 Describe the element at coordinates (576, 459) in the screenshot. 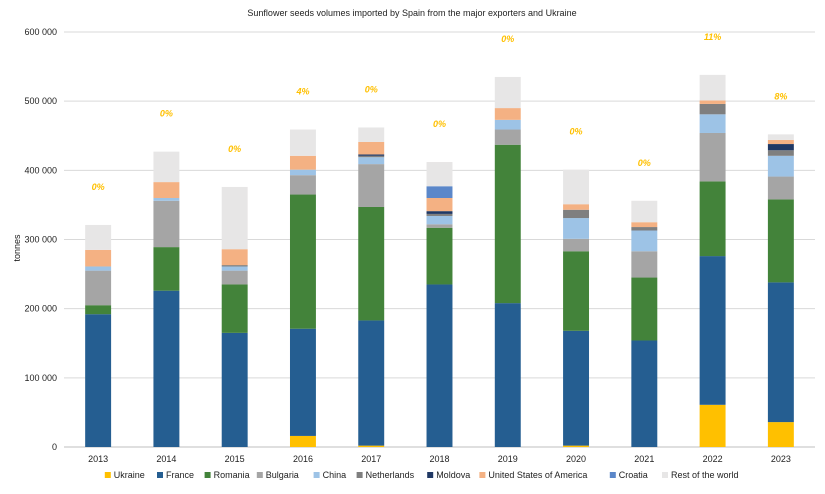

I see `x-tick-label: 2020` at that location.